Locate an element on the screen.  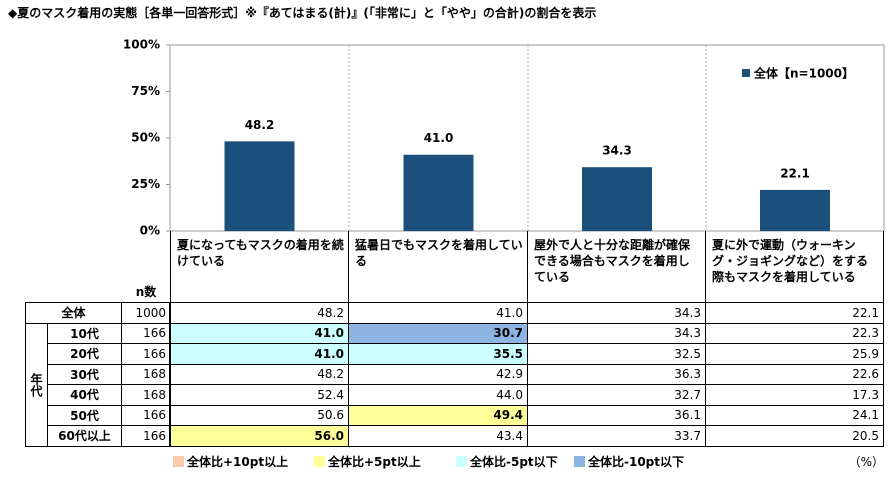
table-cell: 35.5 is located at coordinates (438, 354).